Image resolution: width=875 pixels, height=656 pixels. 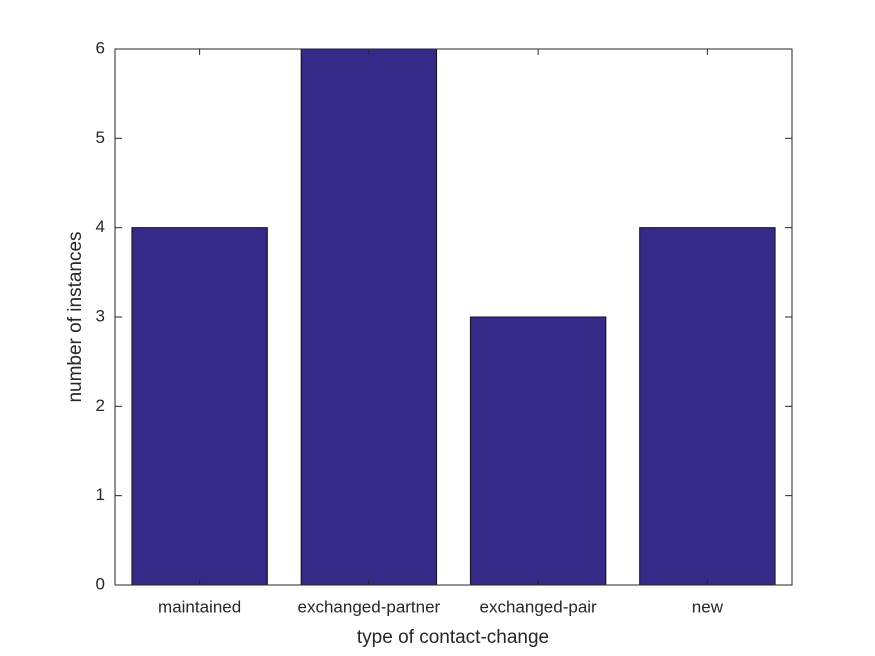 I want to click on x-tick-label: exchanged-partner, so click(x=369, y=606).